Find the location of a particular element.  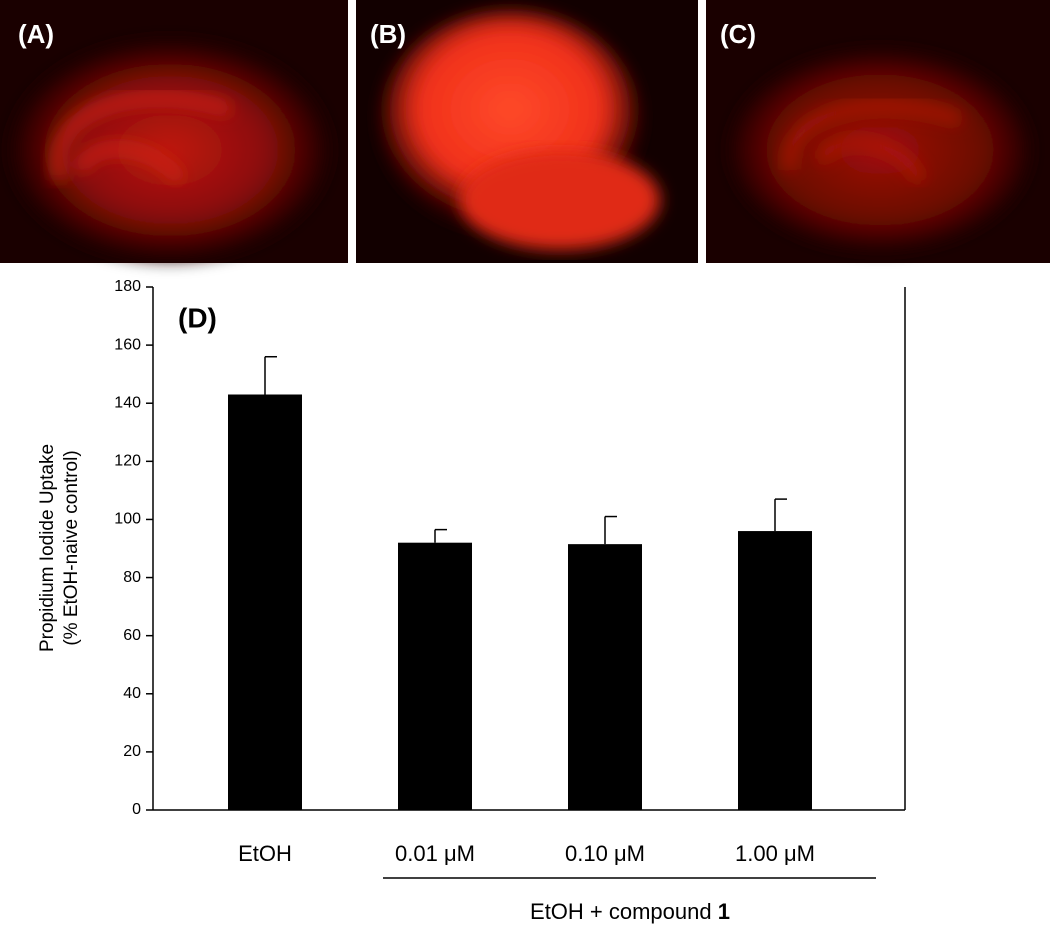

y-tick-label: 120 is located at coordinates (127, 461).